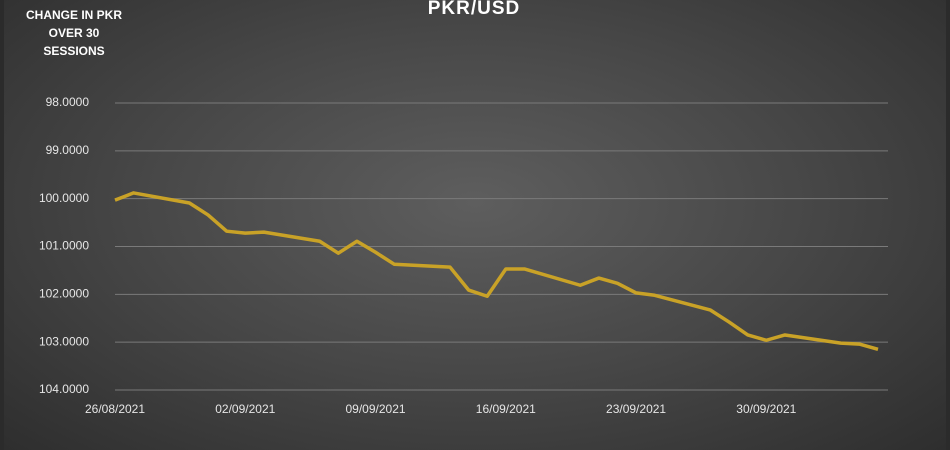  Describe the element at coordinates (376, 409) in the screenshot. I see `x-tick-label: 09/09/2021` at that location.